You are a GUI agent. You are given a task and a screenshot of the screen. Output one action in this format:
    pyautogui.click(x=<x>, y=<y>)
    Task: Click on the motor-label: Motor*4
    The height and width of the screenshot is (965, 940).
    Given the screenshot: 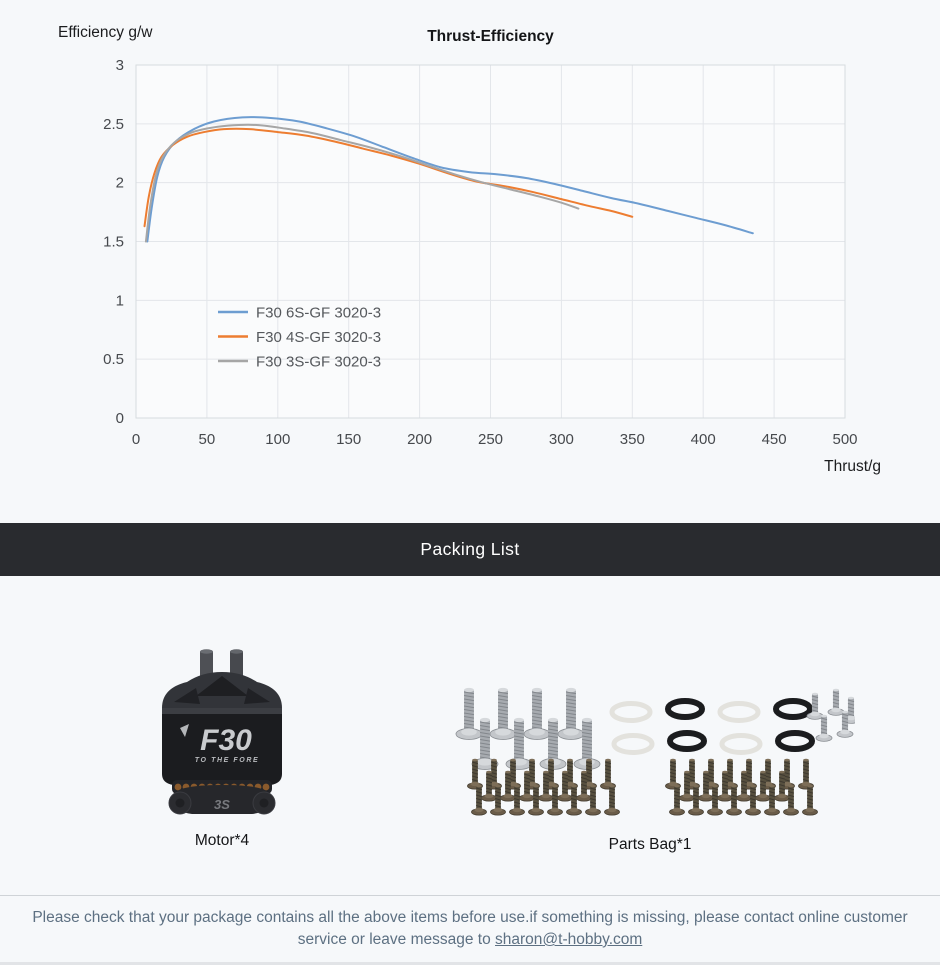 What is the action you would take?
    pyautogui.click(x=222, y=840)
    